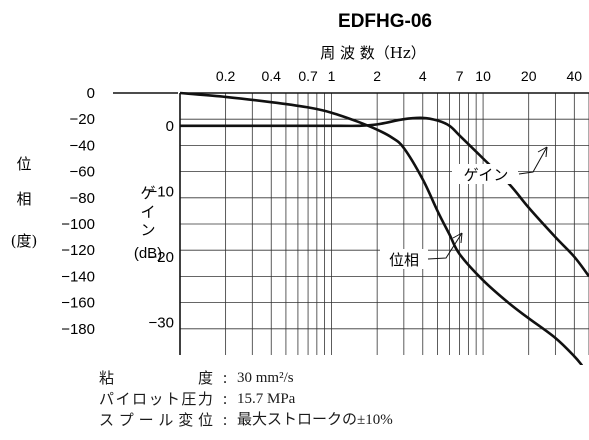 This screenshot has width=589, height=440. Describe the element at coordinates (147, 230) in the screenshot. I see `gain-axis-label: ン` at that location.